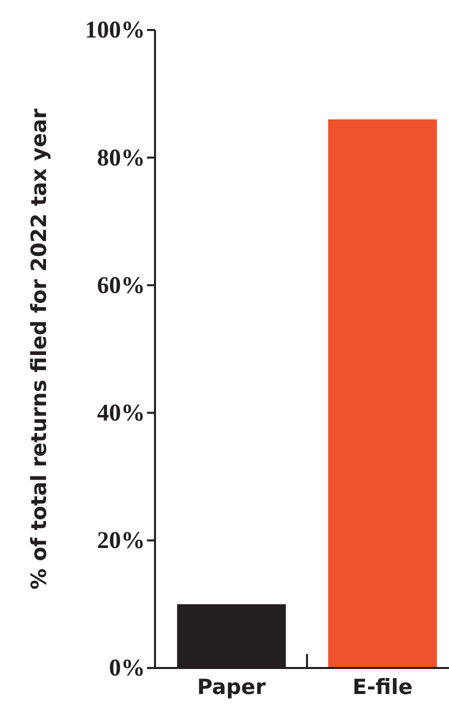 The image size is (449, 713). Describe the element at coordinates (39, 349) in the screenshot. I see `y-axis-title: % of total returns filed for 2022 tax year` at that location.